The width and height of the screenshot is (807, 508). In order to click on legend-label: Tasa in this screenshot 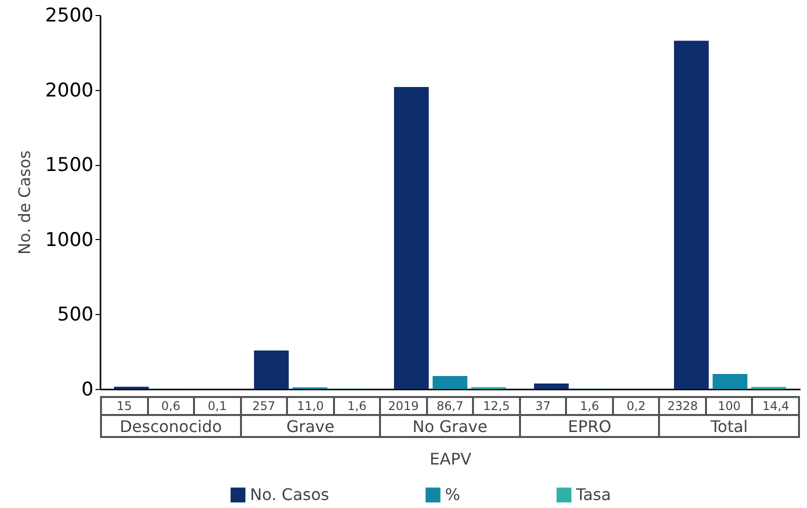, I will do `click(593, 494)`.